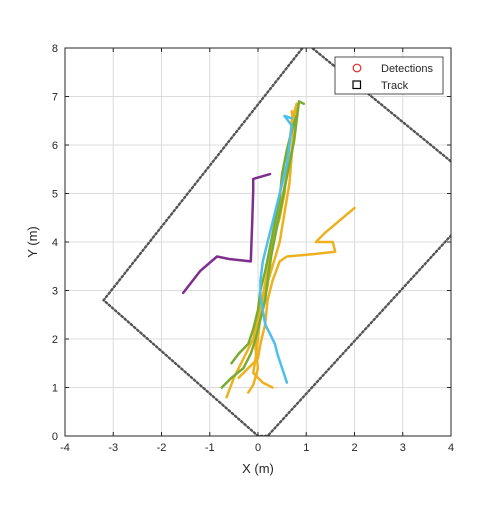 This screenshot has height=505, width=500. Describe the element at coordinates (55, 49) in the screenshot. I see `y-tick-label: 8` at that location.